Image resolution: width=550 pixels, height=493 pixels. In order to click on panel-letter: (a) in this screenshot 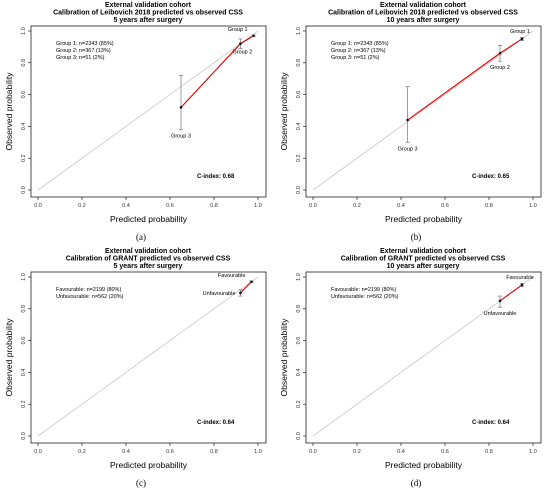, I will do `click(141, 237)`.